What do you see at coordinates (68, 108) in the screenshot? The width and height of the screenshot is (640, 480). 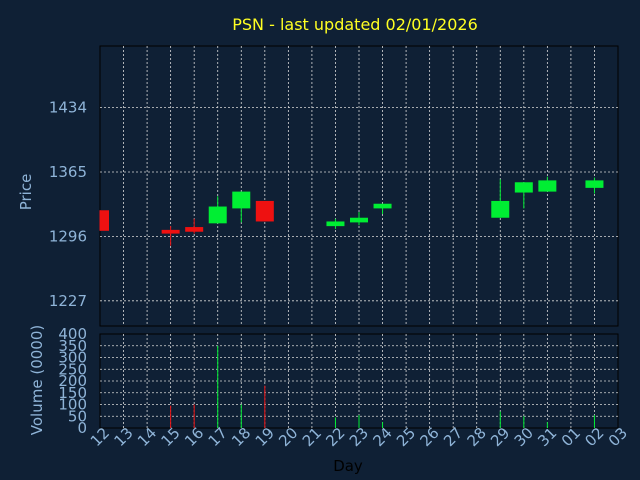 I see `price-tick-label: 1434` at bounding box center [68, 108].